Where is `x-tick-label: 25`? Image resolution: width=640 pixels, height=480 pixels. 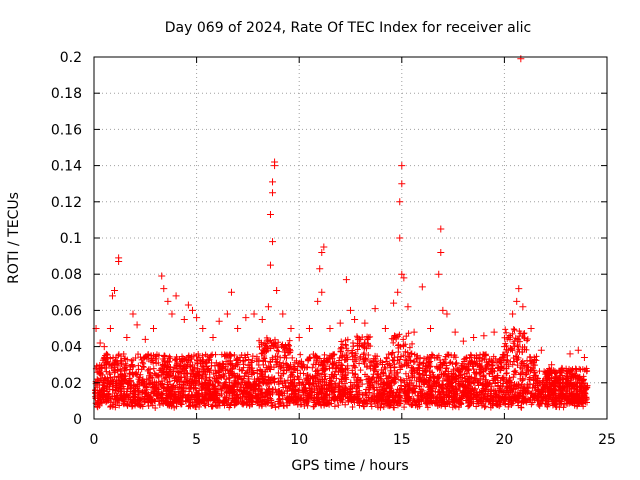 x-tick-label: 25 is located at coordinates (607, 440).